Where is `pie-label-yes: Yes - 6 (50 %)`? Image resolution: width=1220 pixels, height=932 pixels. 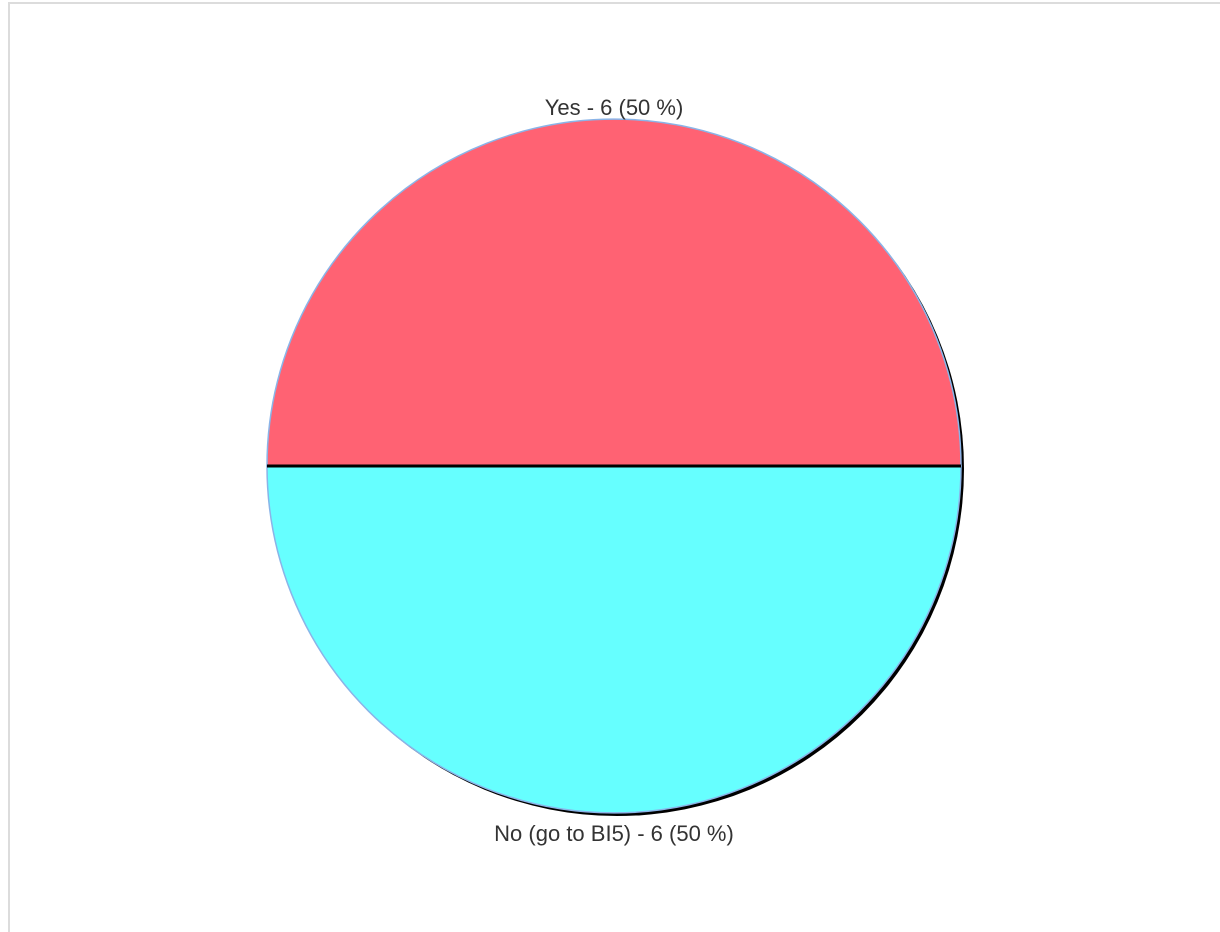
pie-label-yes: Yes - 6 (50 %) is located at coordinates (614, 107).